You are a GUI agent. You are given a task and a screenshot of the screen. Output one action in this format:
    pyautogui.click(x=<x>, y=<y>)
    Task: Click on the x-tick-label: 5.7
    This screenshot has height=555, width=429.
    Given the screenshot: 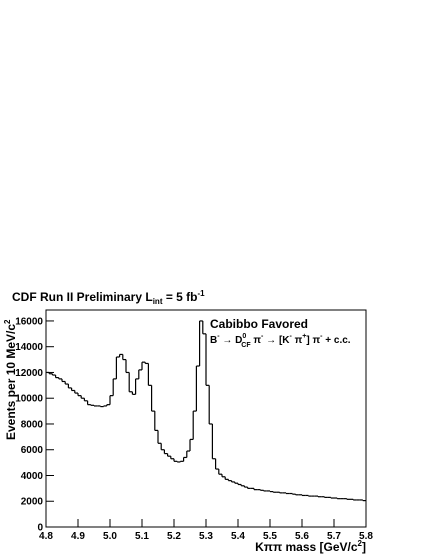 What is the action you would take?
    pyautogui.click(x=334, y=536)
    